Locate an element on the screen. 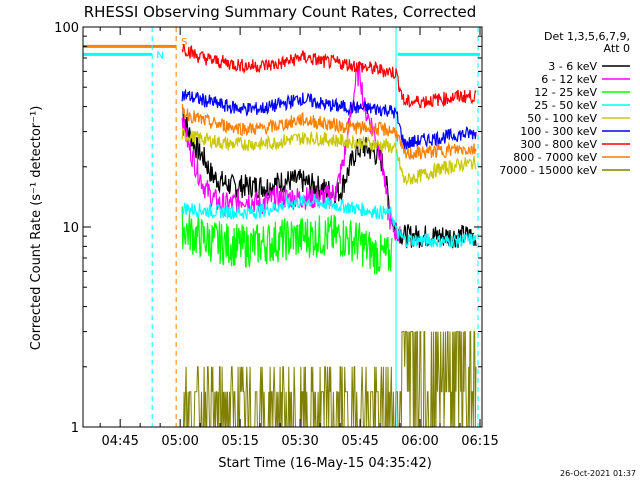 The width and height of the screenshot is (640, 480). annotation-label: N is located at coordinates (159, 55).